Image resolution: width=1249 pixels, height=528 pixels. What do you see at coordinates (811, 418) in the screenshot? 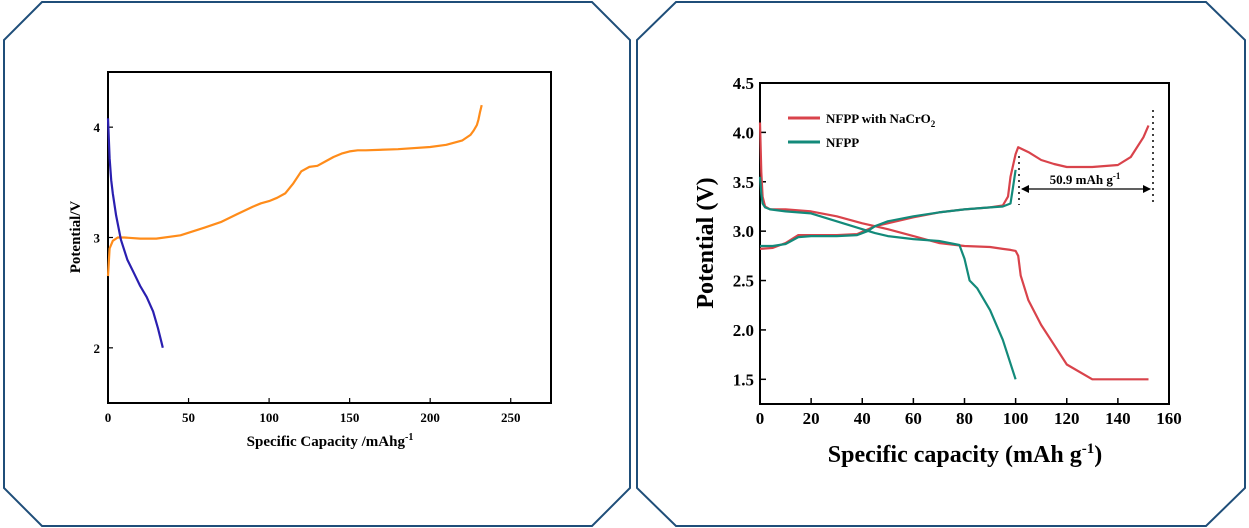
I see `right-x-tick-label: 20` at bounding box center [811, 418].